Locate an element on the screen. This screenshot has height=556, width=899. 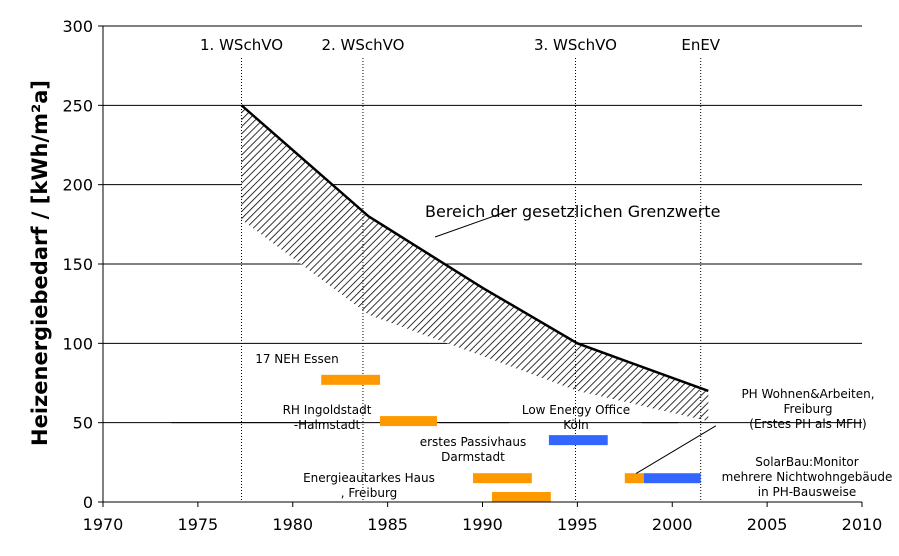
y-tick-label: 50 is located at coordinates (83, 423).